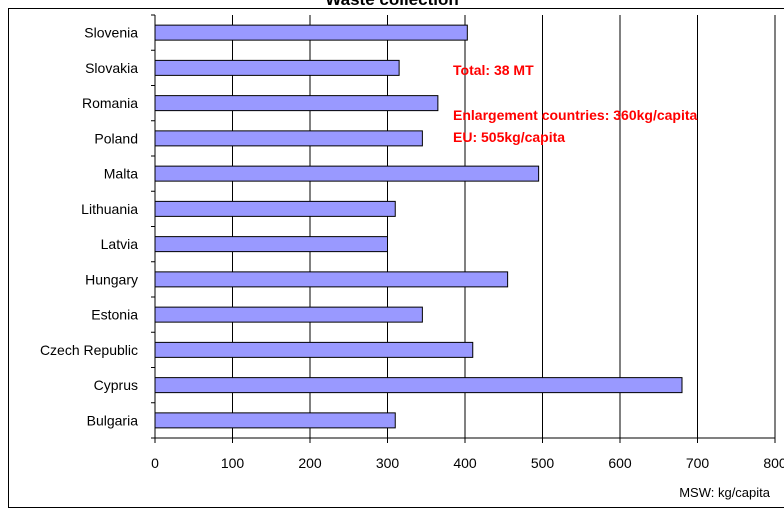  Describe the element at coordinates (724, 492) in the screenshot. I see `x-axis-label: MSW: kg/capita` at that location.